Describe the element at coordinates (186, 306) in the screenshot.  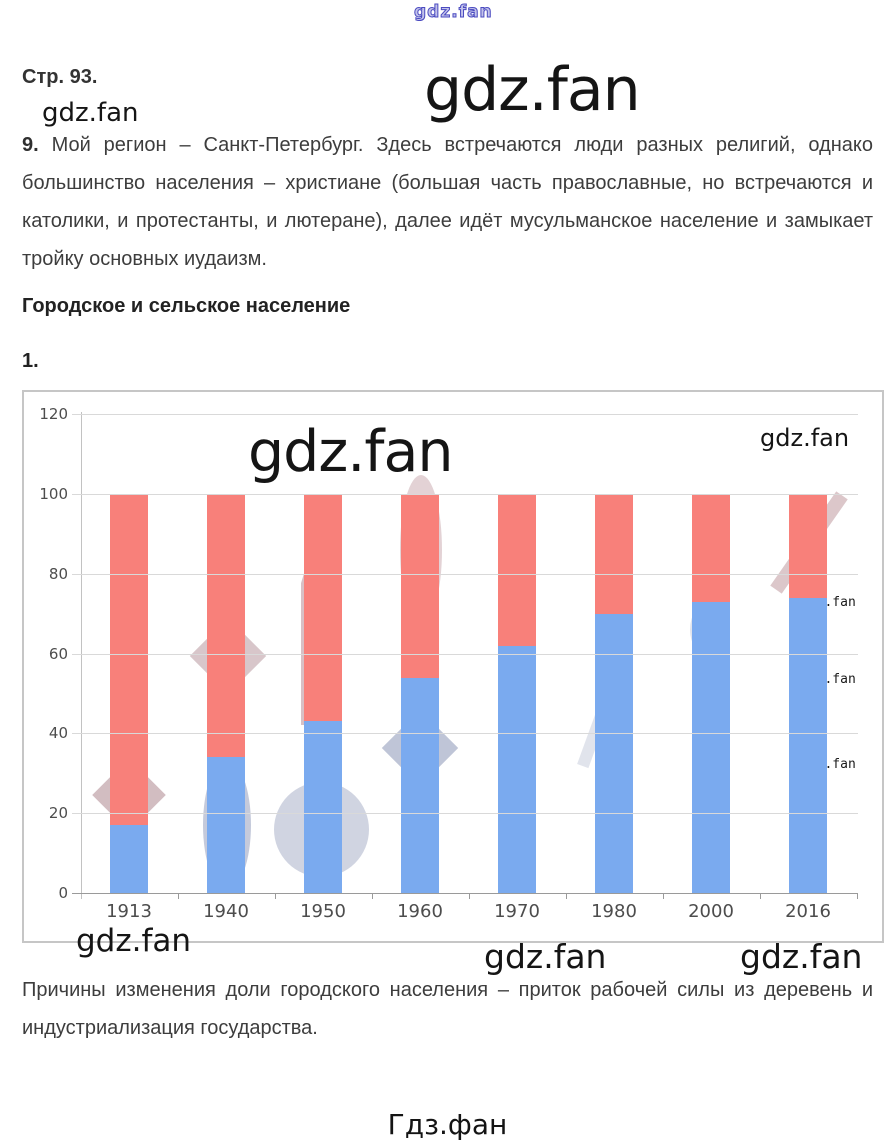
I see `section-heading: Городское и сельское население` at that location.